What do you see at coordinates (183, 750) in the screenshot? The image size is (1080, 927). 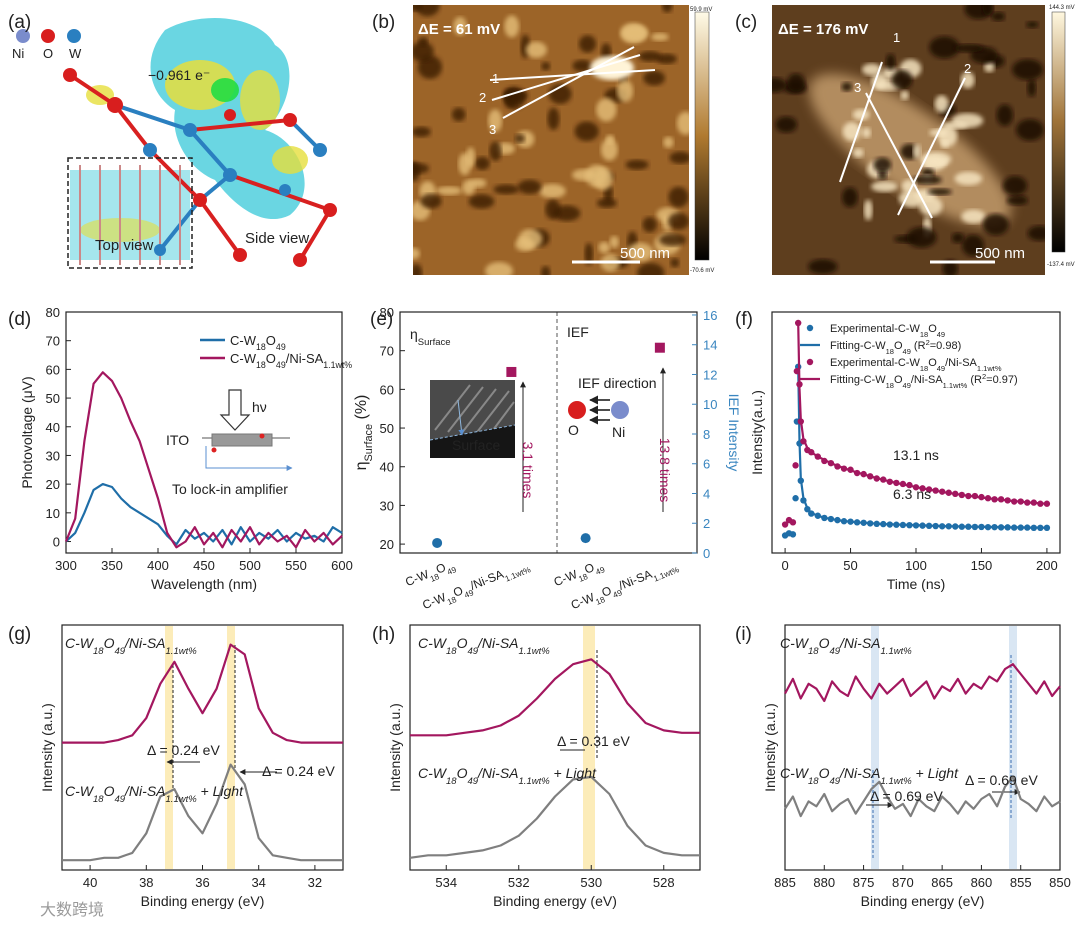 I see `annotation: Δ = 0.24 eV` at bounding box center [183, 750].